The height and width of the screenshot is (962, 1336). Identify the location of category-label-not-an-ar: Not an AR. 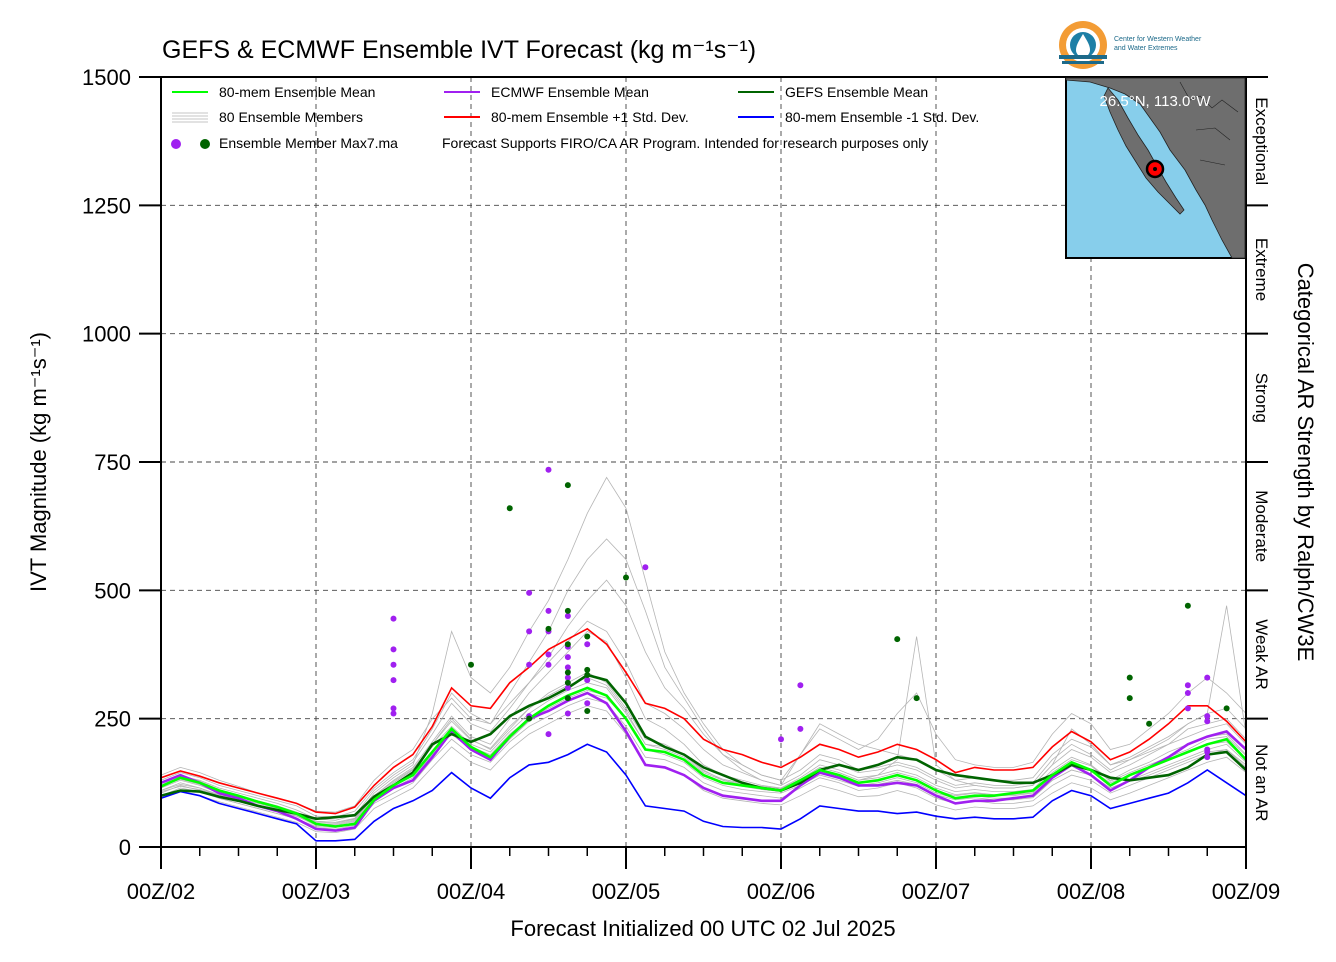
(1261, 783).